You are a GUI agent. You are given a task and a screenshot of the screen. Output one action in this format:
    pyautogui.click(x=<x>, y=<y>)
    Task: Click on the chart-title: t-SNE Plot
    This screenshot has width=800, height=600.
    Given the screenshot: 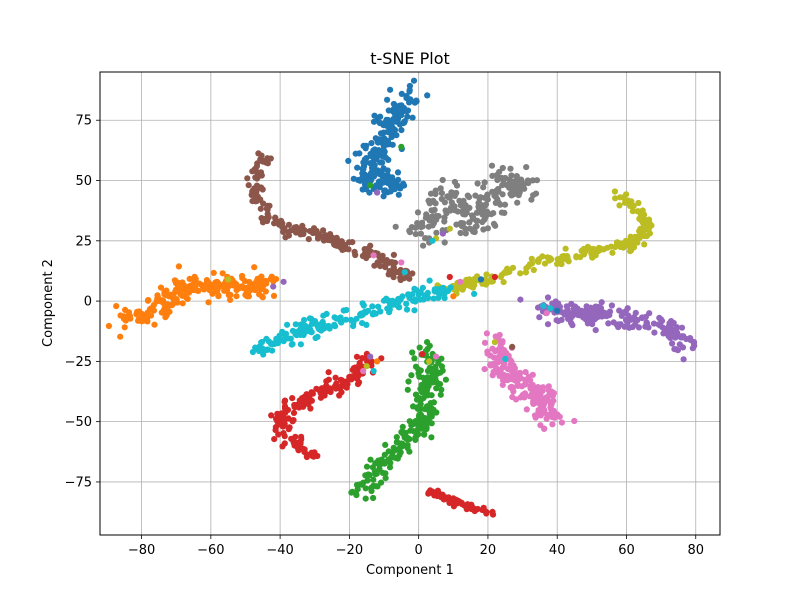 What is the action you would take?
    pyautogui.click(x=410, y=58)
    